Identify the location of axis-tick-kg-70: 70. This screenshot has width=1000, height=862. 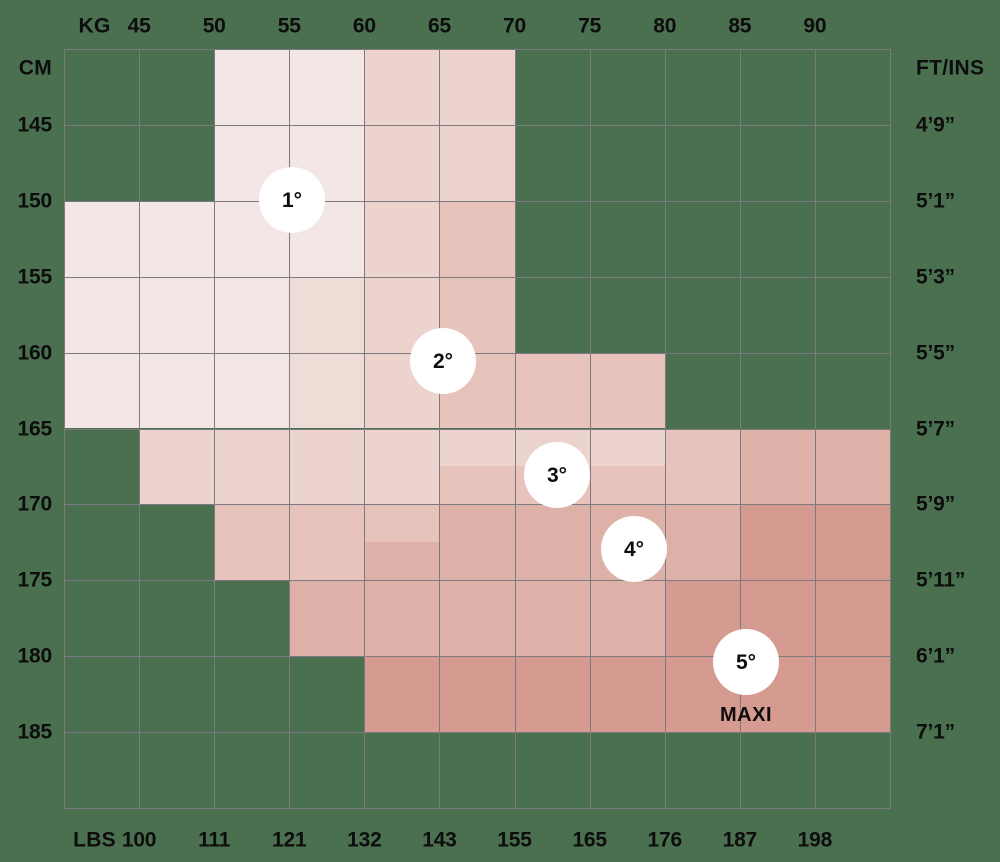
(515, 26).